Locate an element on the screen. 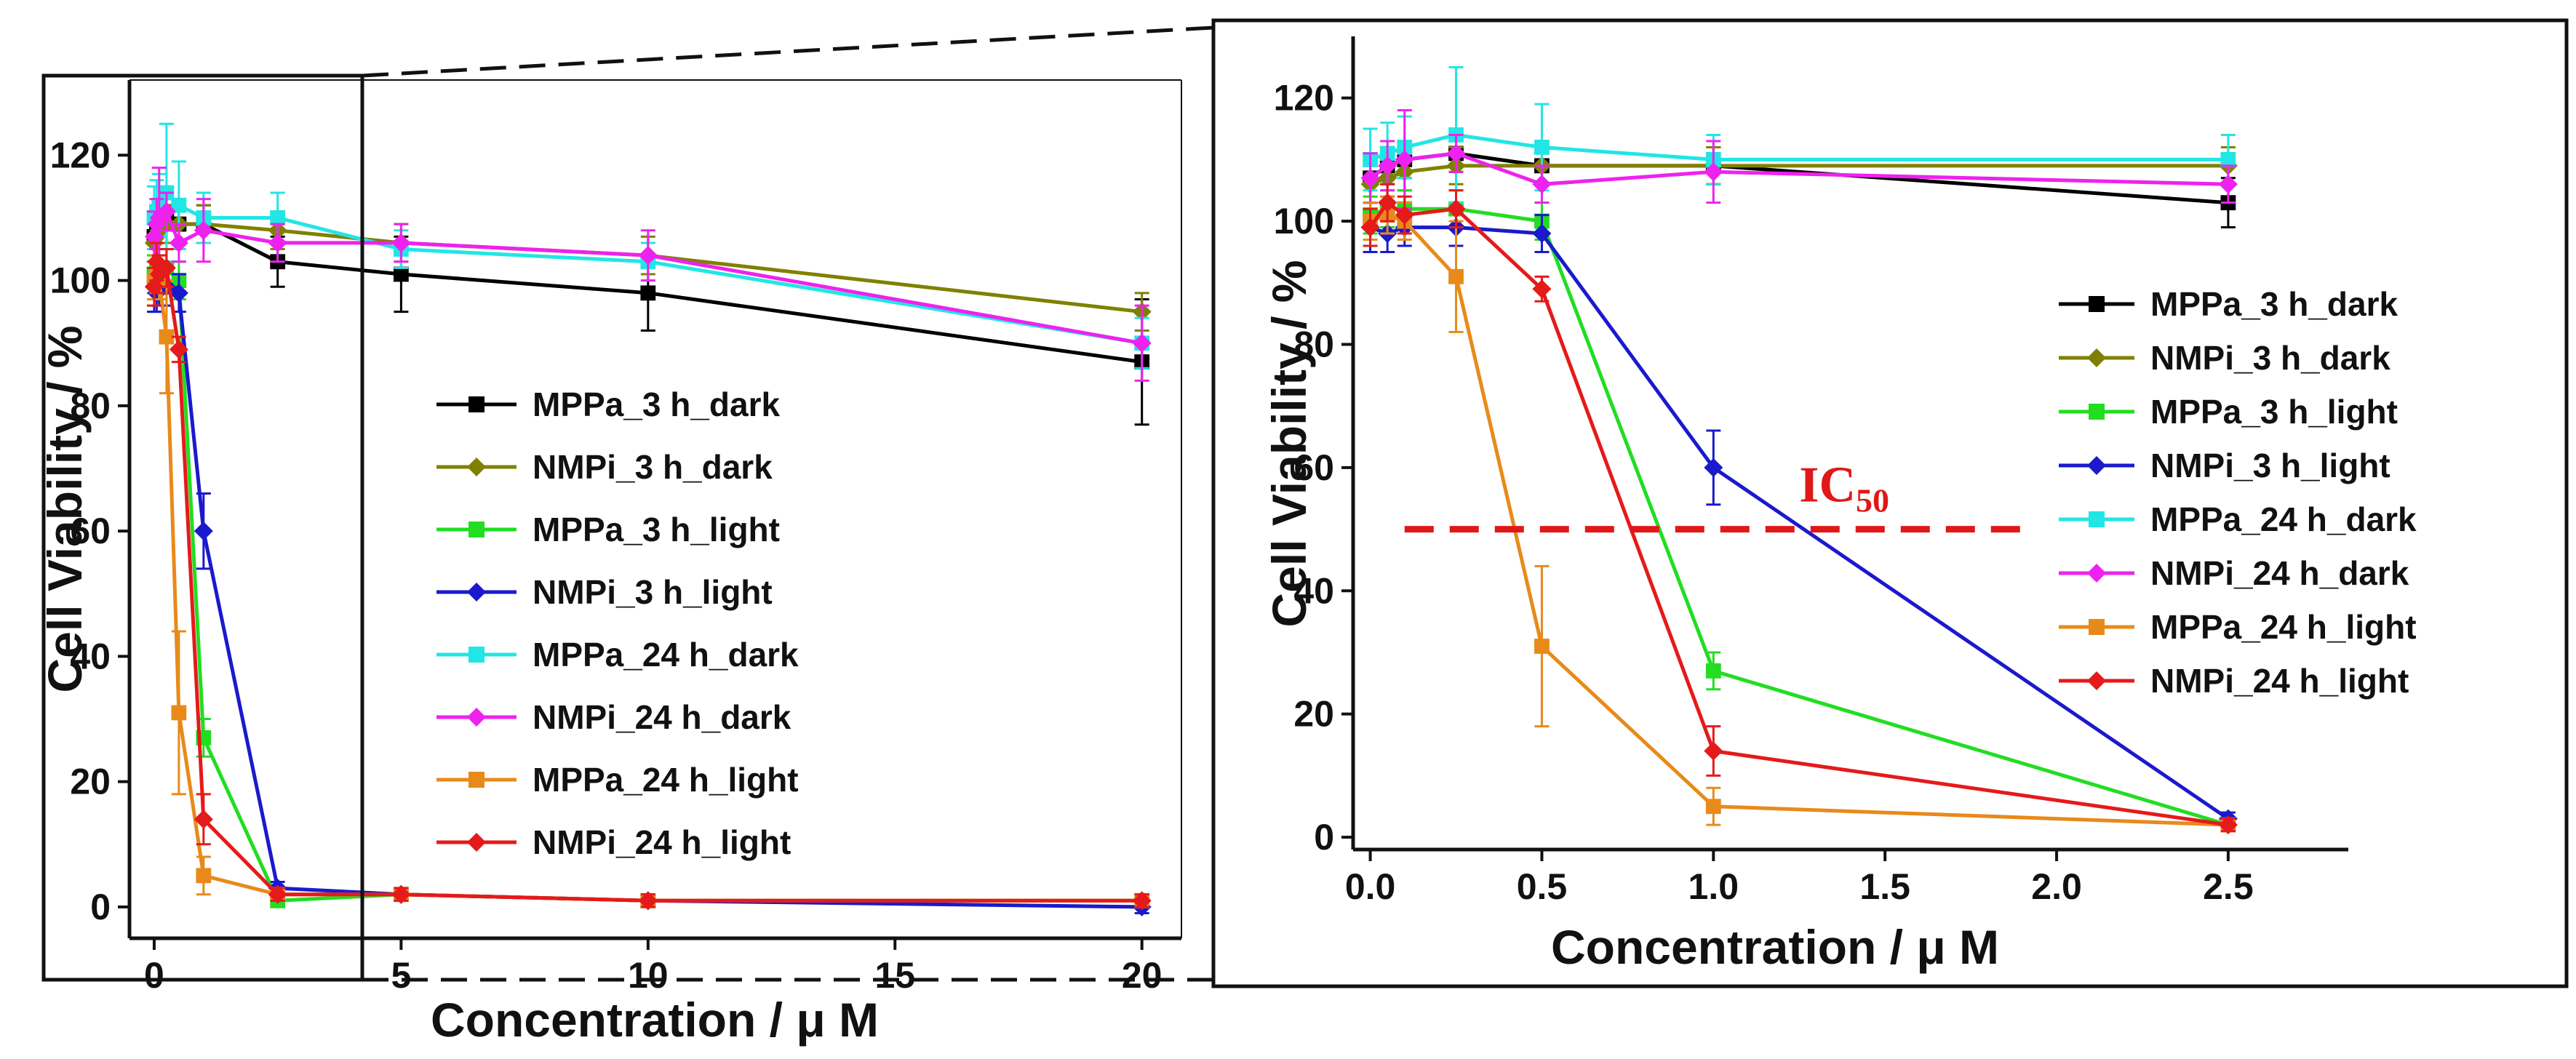 Image resolution: width=2576 pixels, height=1059 pixels. left-x-tick-label: 15 is located at coordinates (894, 975).